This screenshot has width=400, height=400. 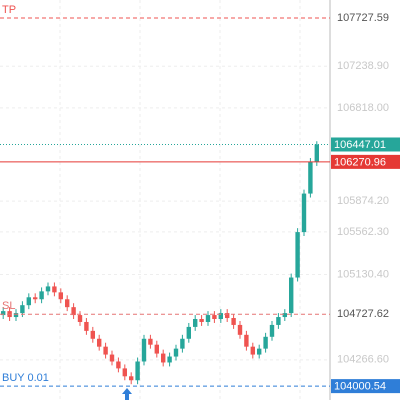 What do you see at coordinates (363, 274) in the screenshot?
I see `y-tick-label: 105130.40` at bounding box center [363, 274].